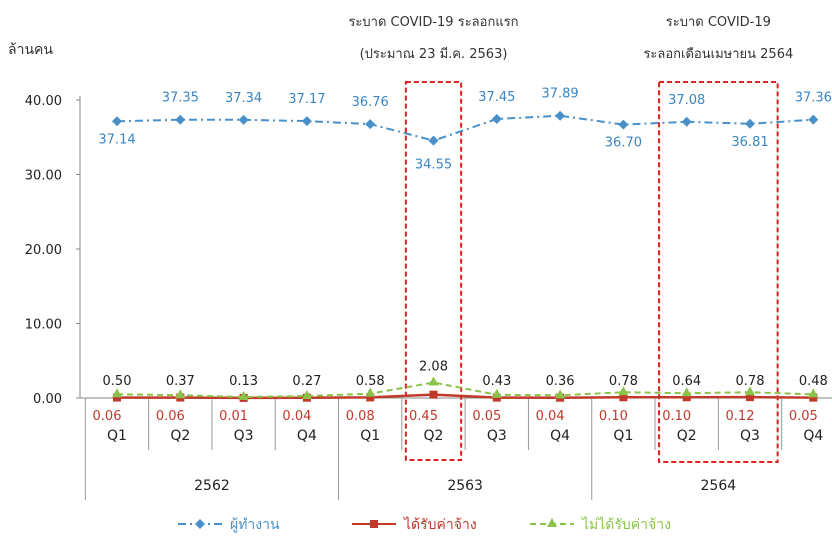 The width and height of the screenshot is (832, 548). I want to click on y-tick-label: 10.00, so click(43, 325).